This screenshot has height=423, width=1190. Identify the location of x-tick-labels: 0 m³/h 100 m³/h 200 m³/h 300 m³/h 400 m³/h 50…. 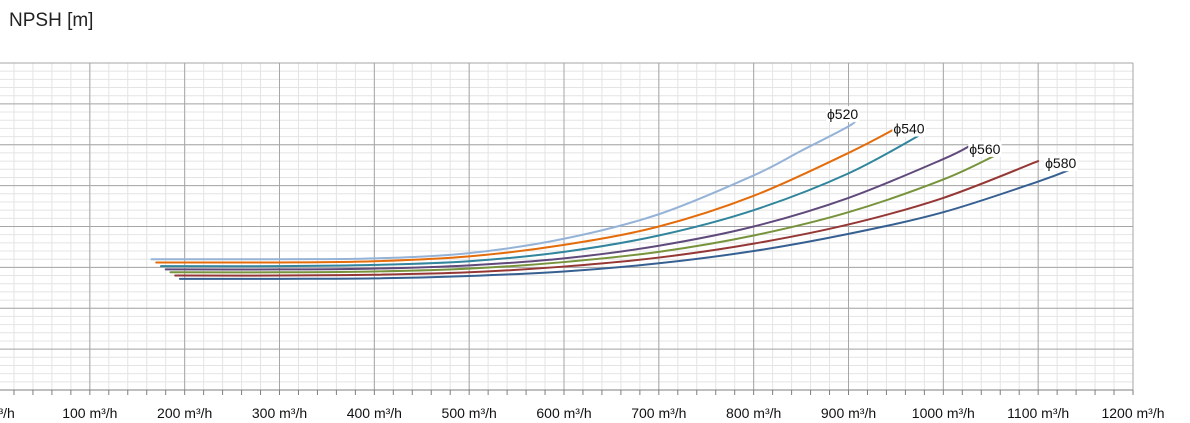
(582, 413).